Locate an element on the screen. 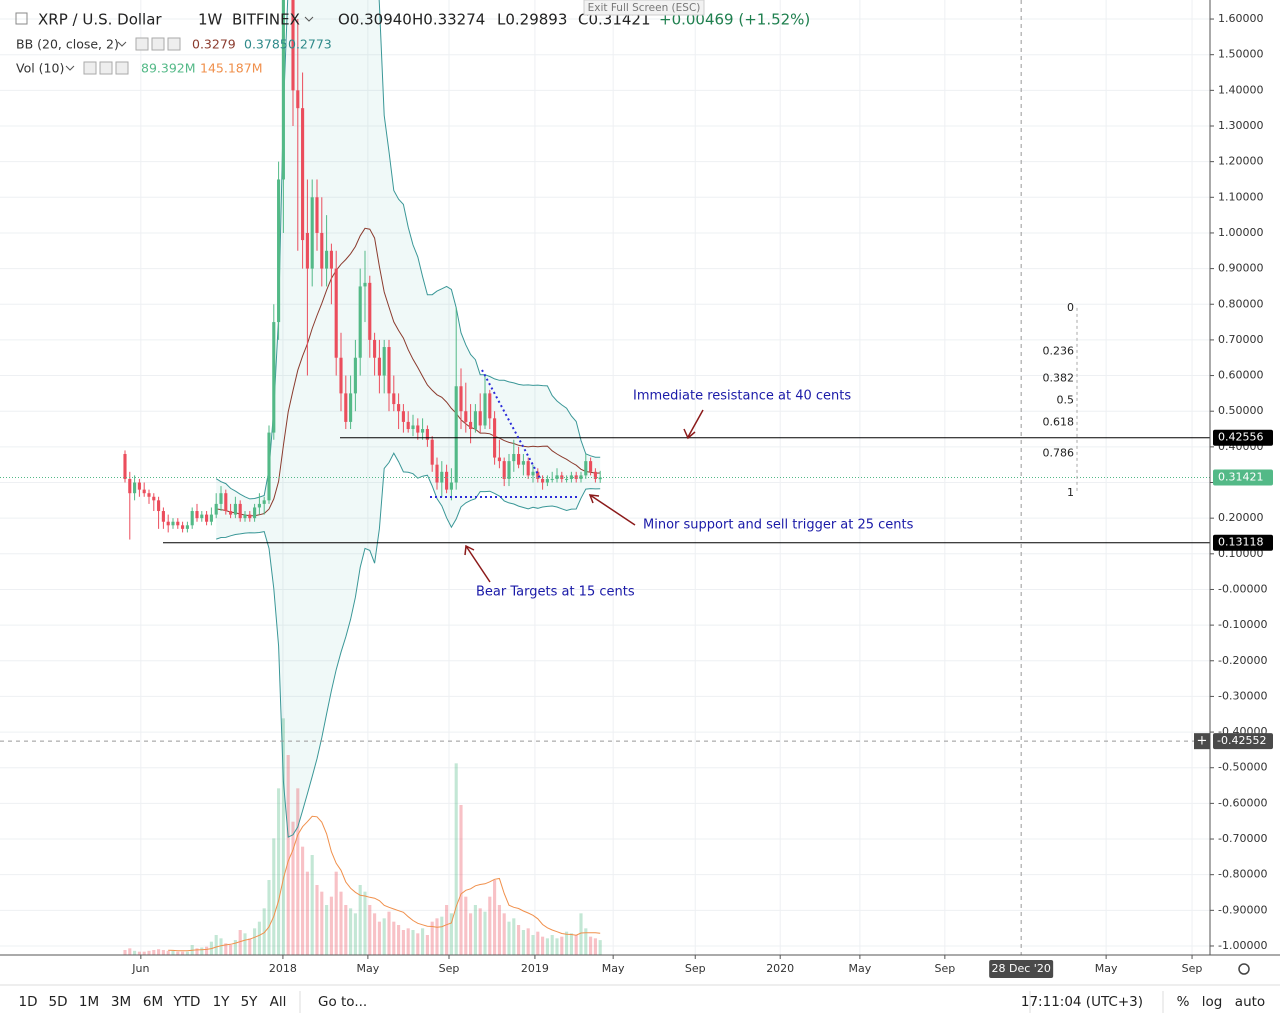 The width and height of the screenshot is (1280, 1028). range-button: 1M is located at coordinates (89, 1002).